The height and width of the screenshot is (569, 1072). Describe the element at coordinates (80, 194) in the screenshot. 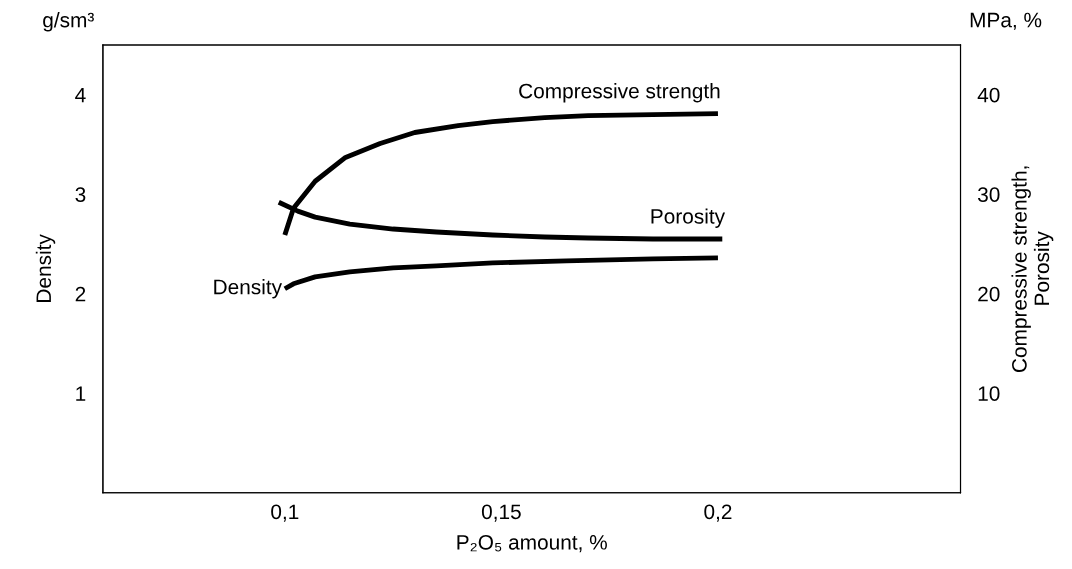

I see `y-tick-label: 3` at that location.